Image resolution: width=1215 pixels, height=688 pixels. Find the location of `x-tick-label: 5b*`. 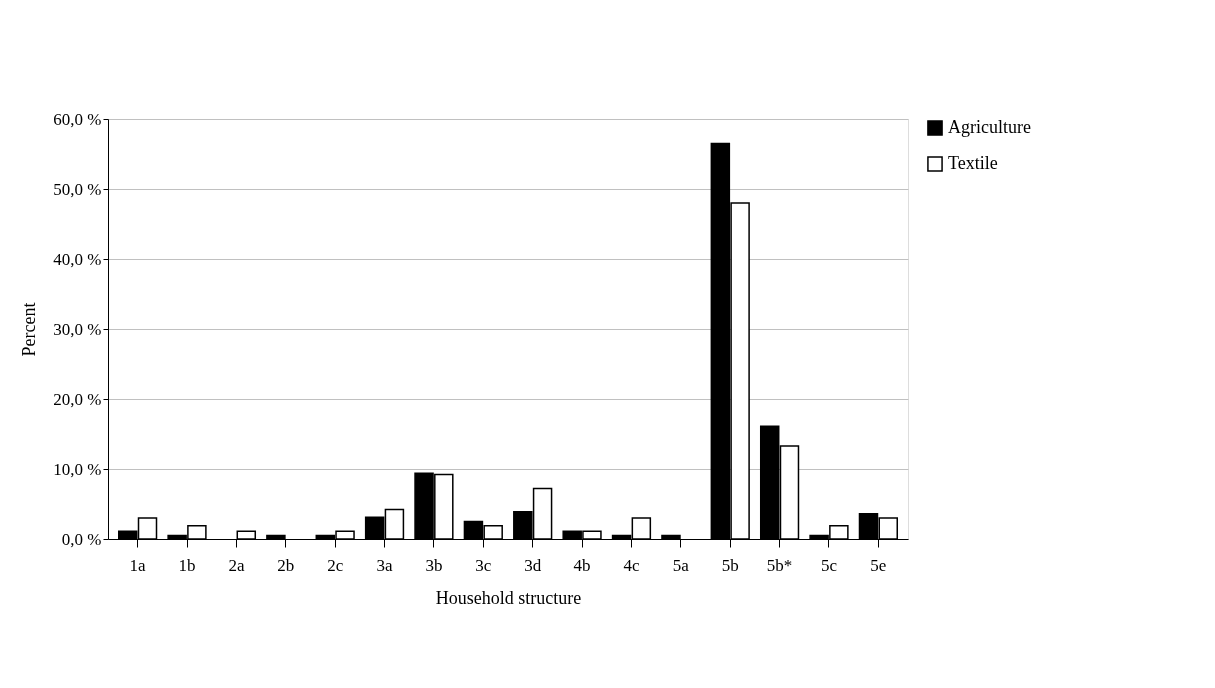

x-tick-label: 5b* is located at coordinates (779, 565).